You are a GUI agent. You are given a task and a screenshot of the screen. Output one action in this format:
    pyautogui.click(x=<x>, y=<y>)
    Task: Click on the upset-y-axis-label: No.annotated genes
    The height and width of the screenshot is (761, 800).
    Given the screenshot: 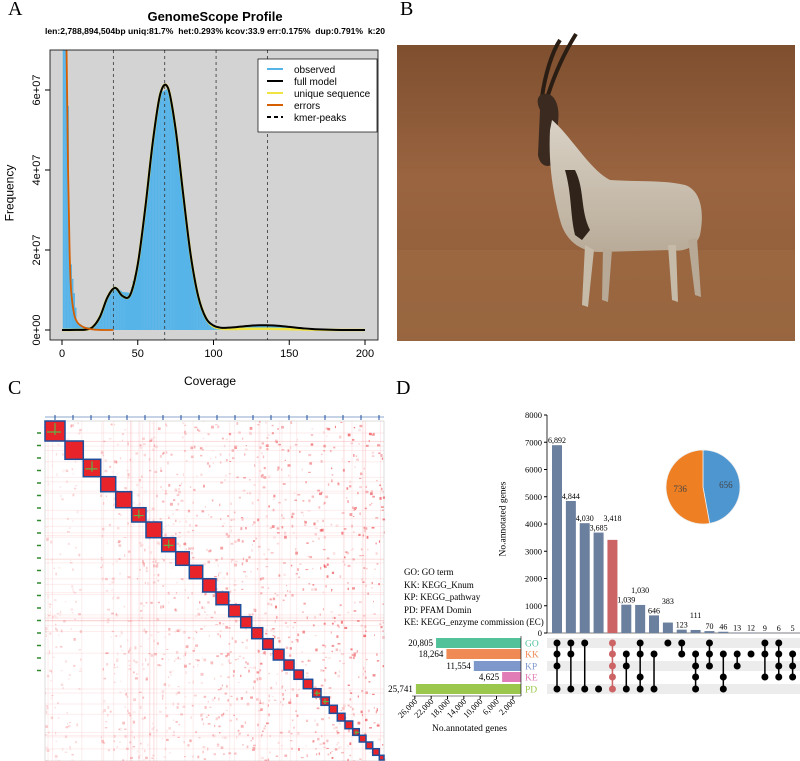 What is the action you would take?
    pyautogui.click(x=503, y=519)
    